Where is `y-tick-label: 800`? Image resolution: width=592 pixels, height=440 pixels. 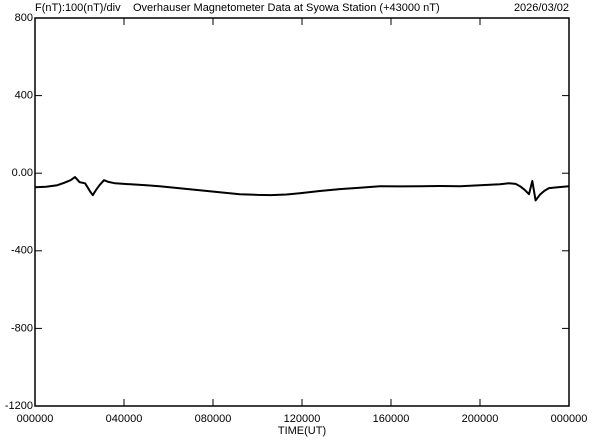
y-tick-label: 800 is located at coordinates (24, 18).